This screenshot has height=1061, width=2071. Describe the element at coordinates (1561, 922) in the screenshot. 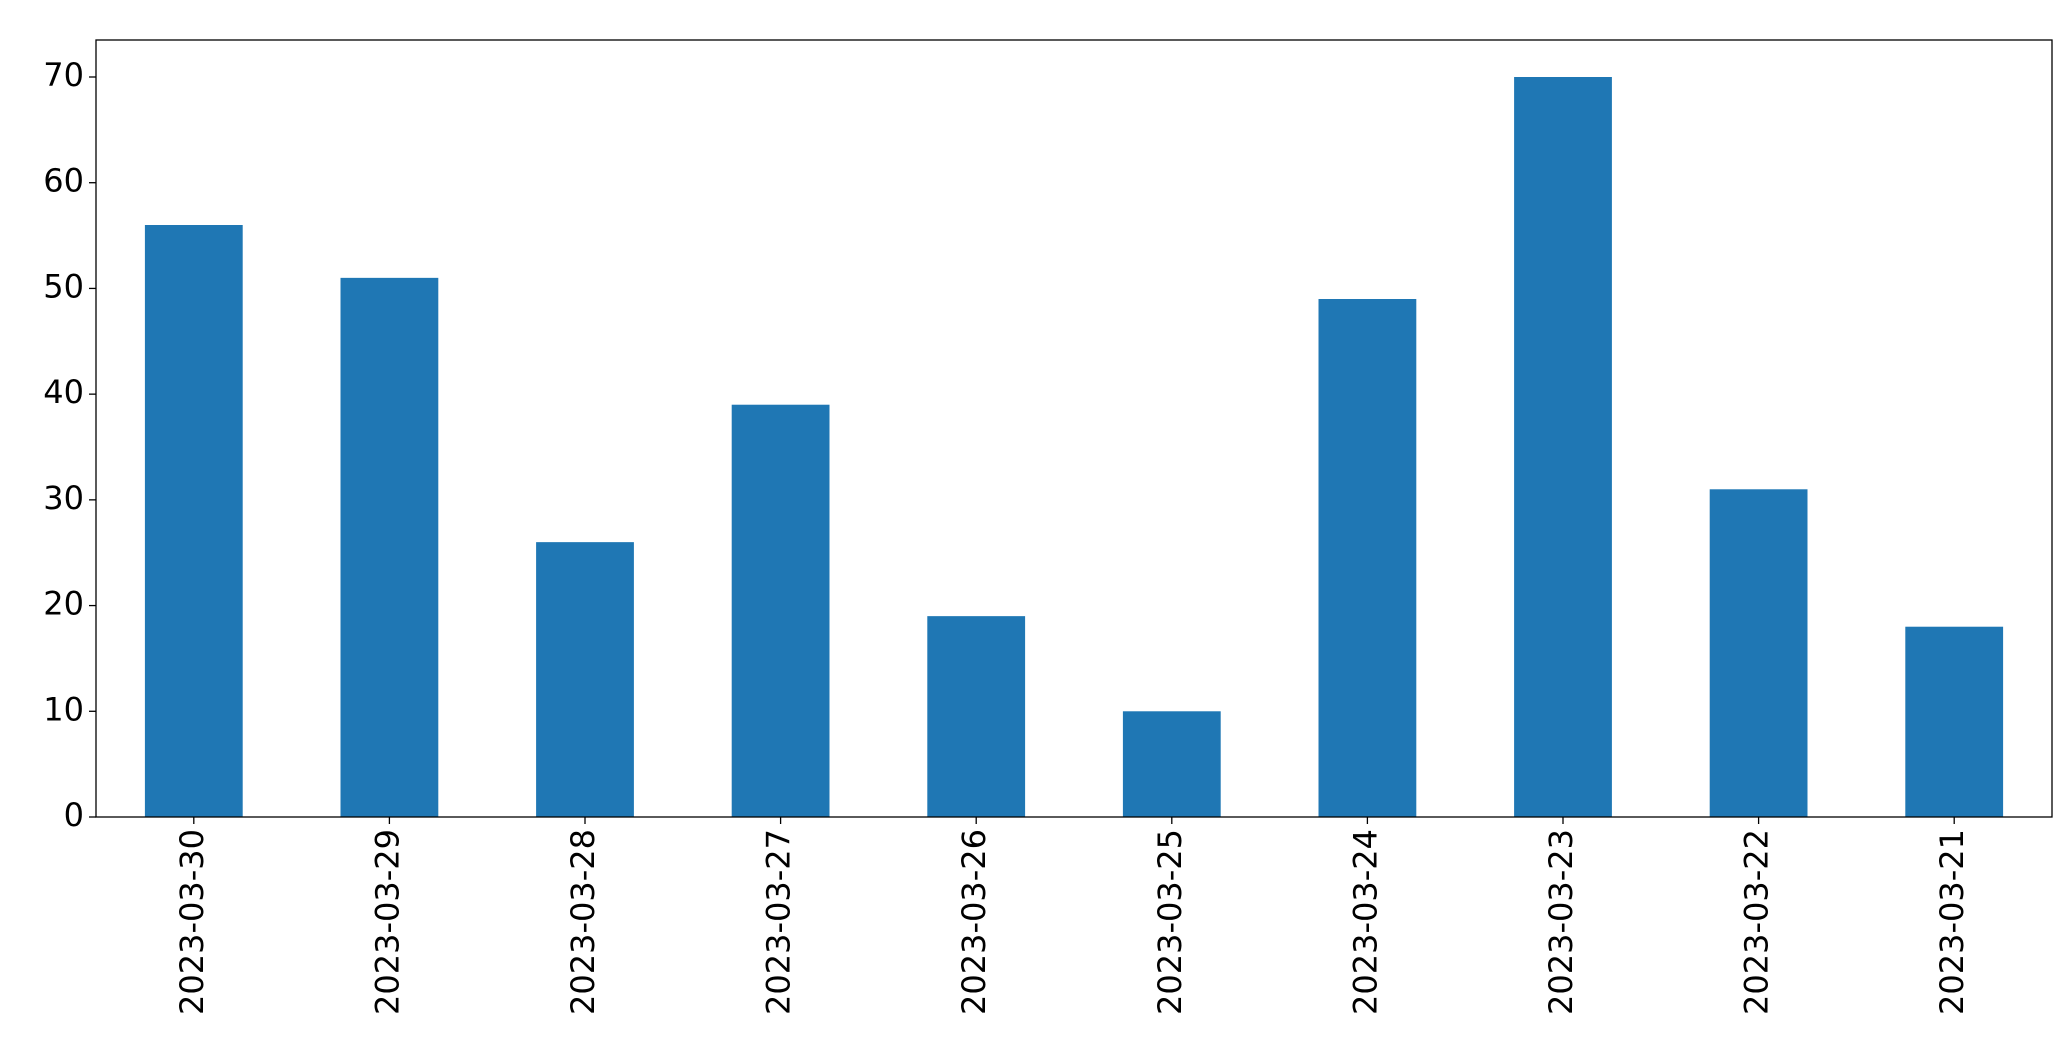

I see `x-tick-label: 2023-03-23` at that location.